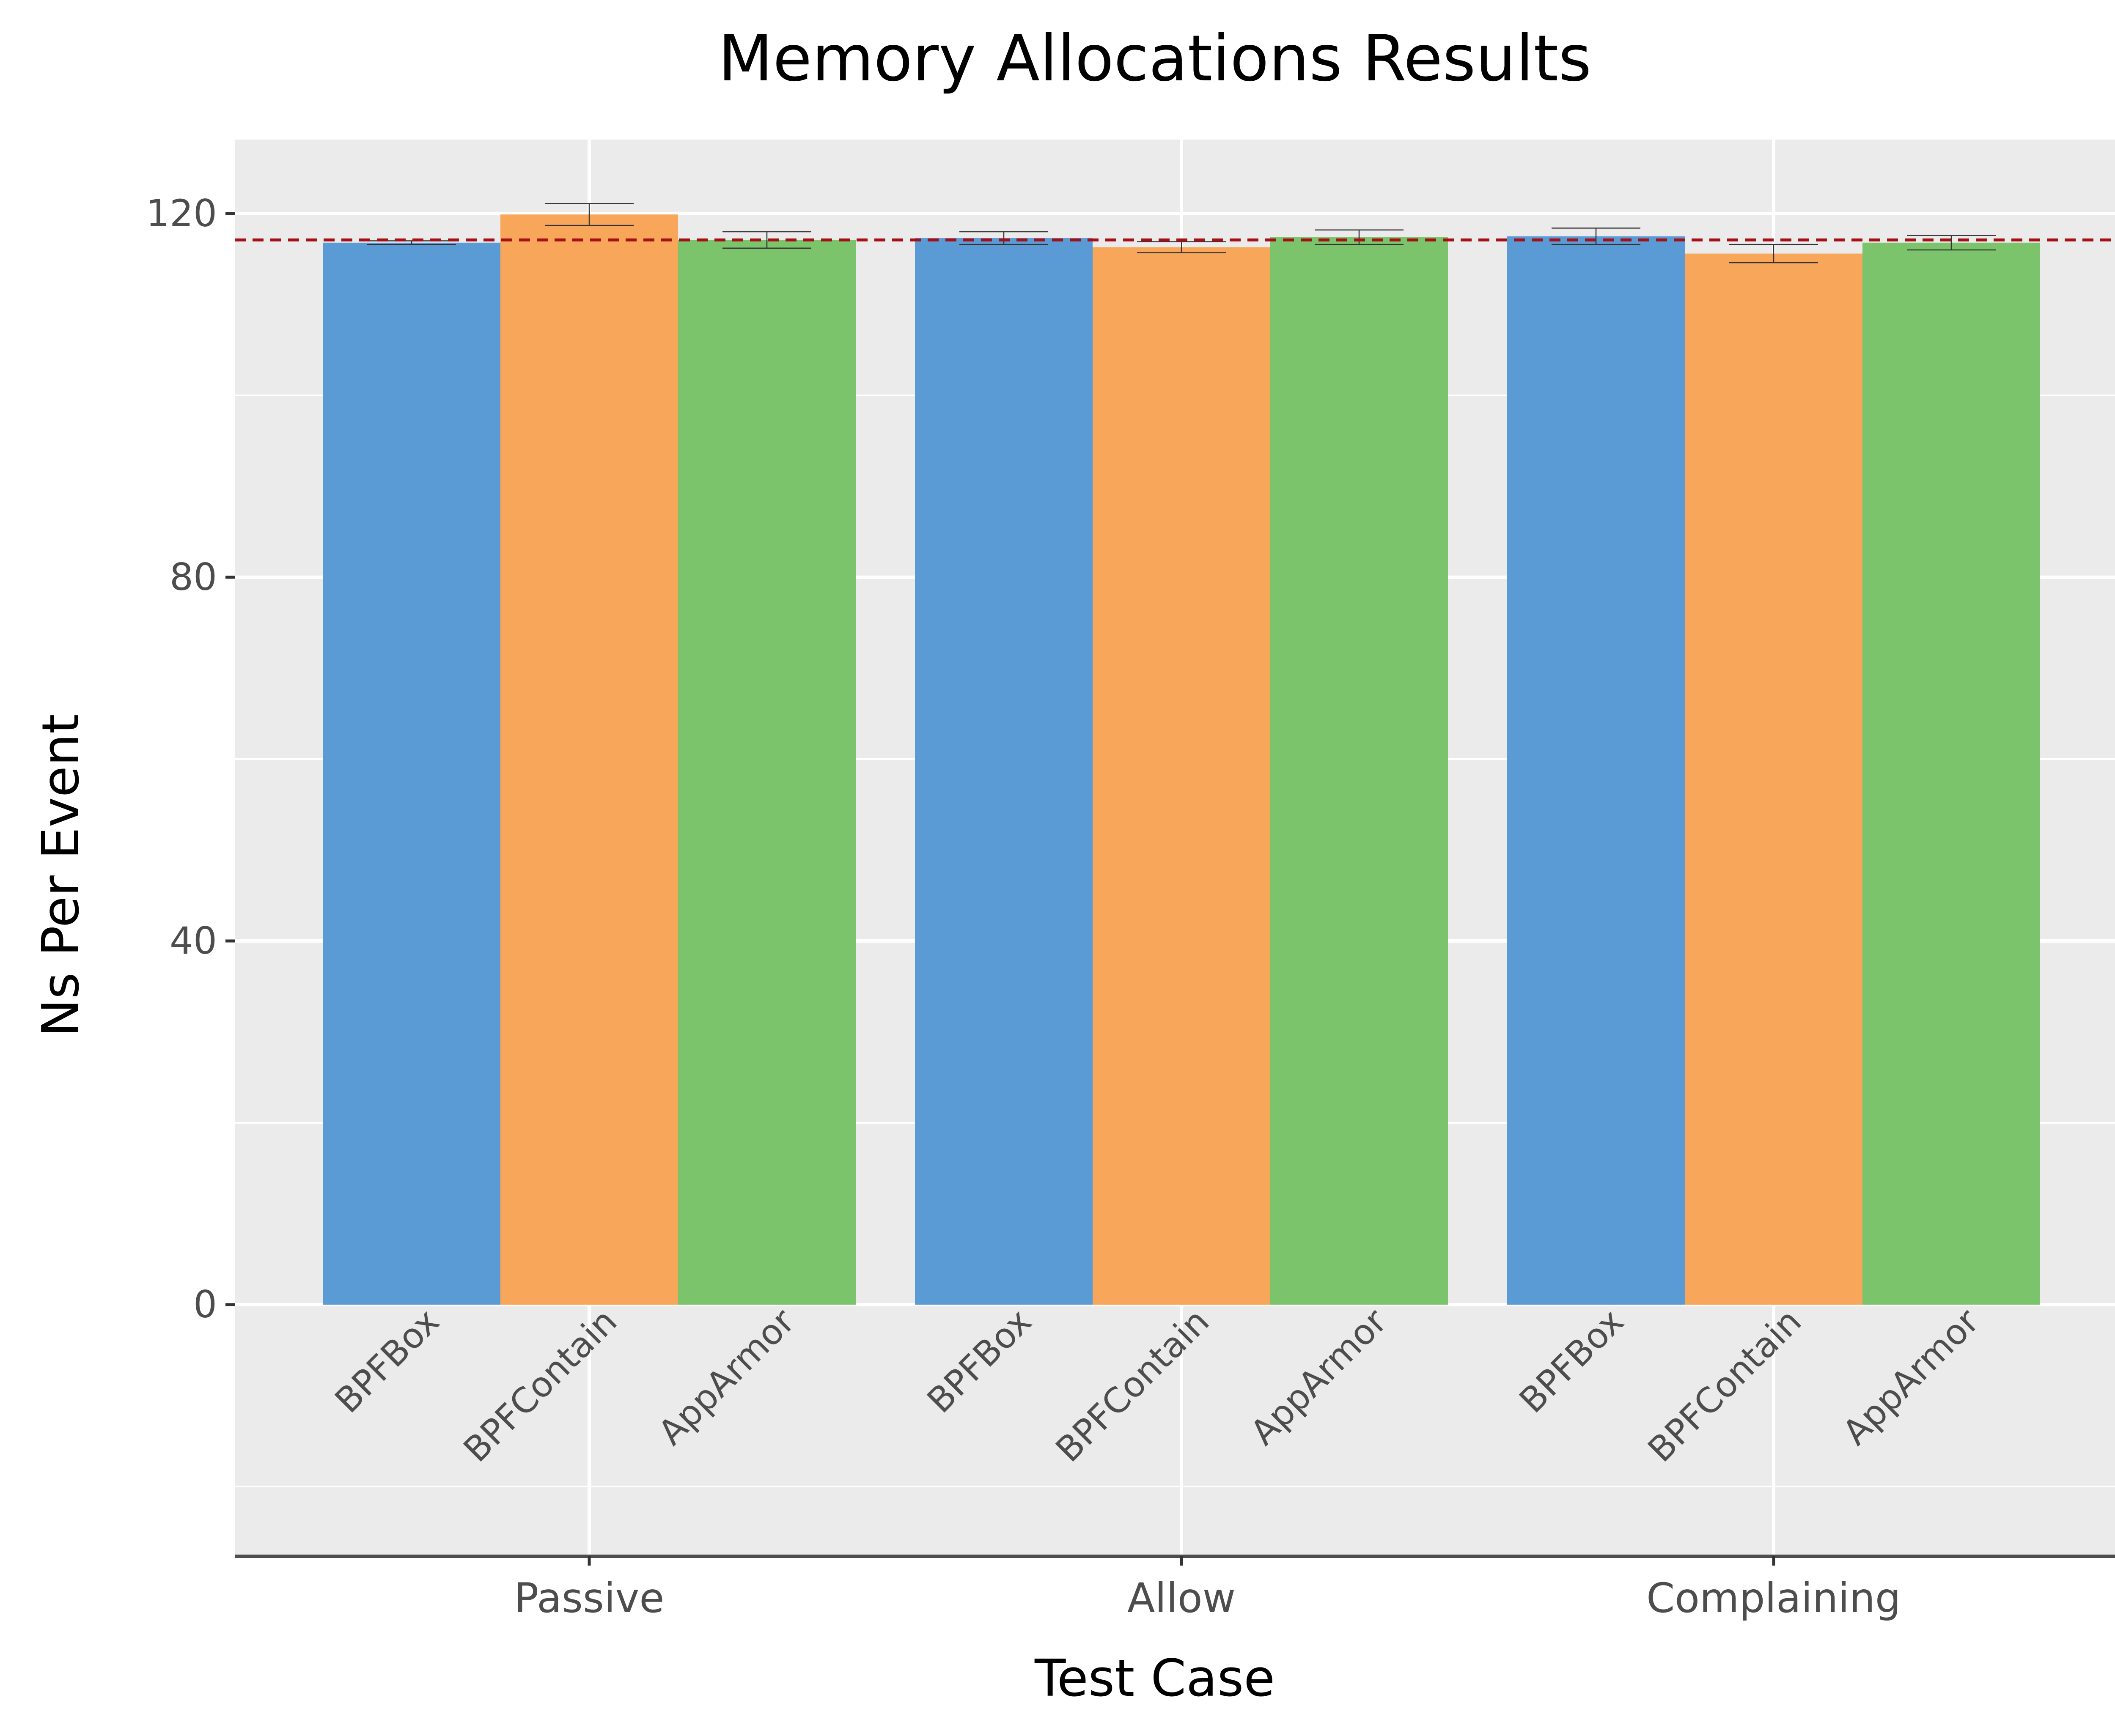  I want to click on chart-title: Memory Allocations Results, so click(1155, 59).